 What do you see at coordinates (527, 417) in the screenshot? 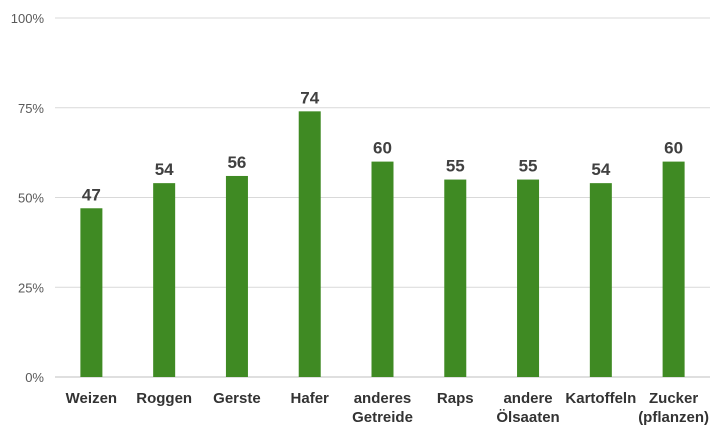
I see `category-label-line: Ölsaaten` at bounding box center [527, 417].